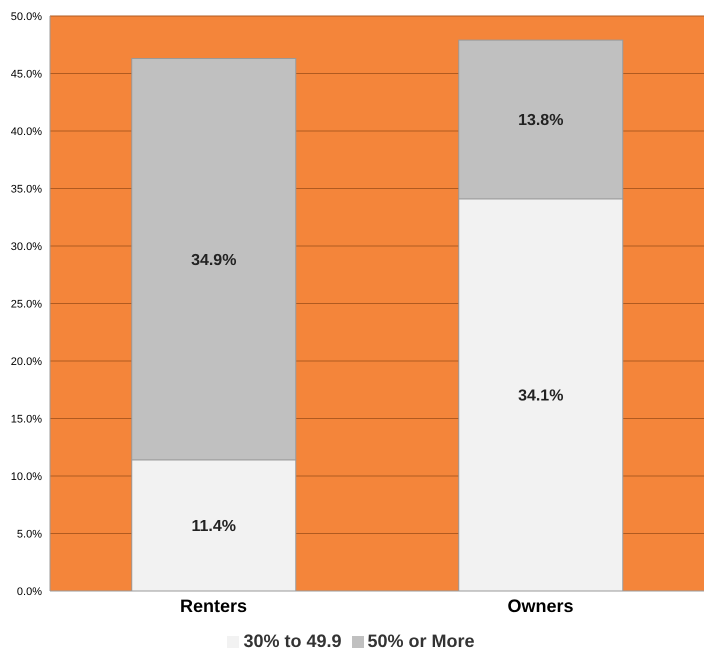 Image resolution: width=712 pixels, height=664 pixels. Describe the element at coordinates (26, 362) in the screenshot. I see `y-tick-label: 20.0%` at that location.